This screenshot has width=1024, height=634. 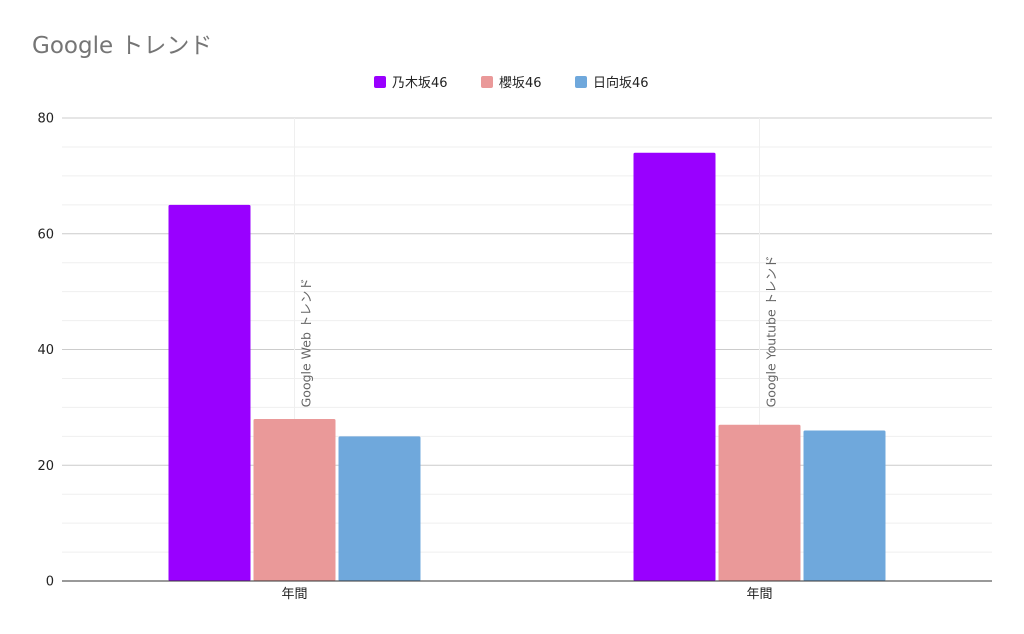 What do you see at coordinates (50, 582) in the screenshot?
I see `y-tick-label: 0` at bounding box center [50, 582].